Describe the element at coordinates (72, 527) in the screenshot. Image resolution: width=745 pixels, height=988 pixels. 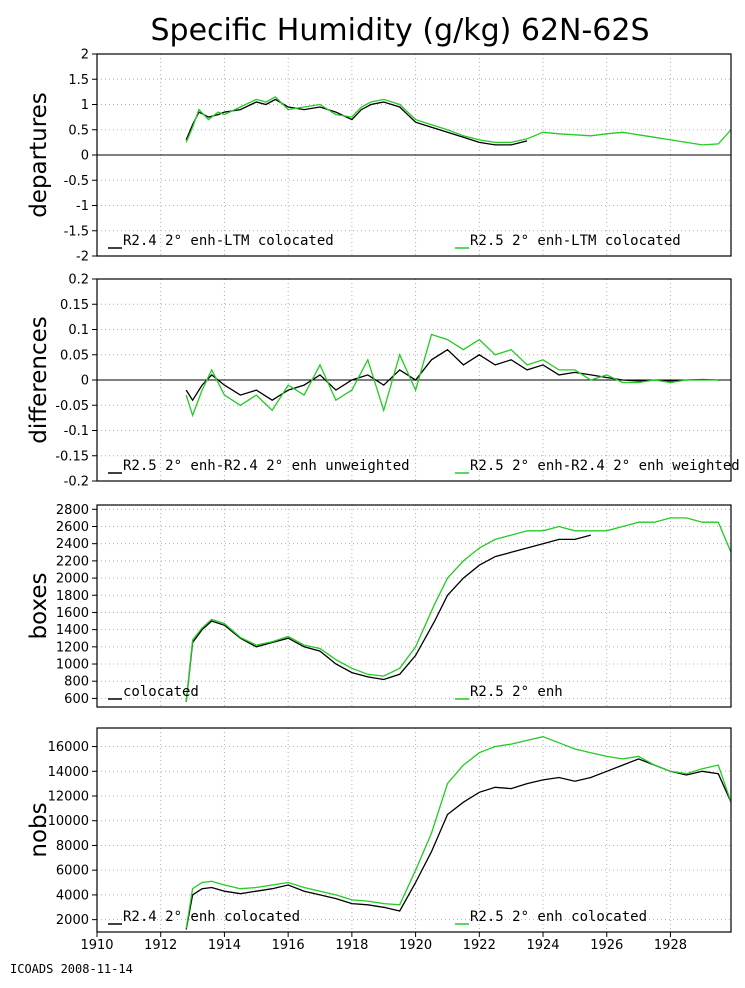
I see `y-tick-label: 2600` at that location.